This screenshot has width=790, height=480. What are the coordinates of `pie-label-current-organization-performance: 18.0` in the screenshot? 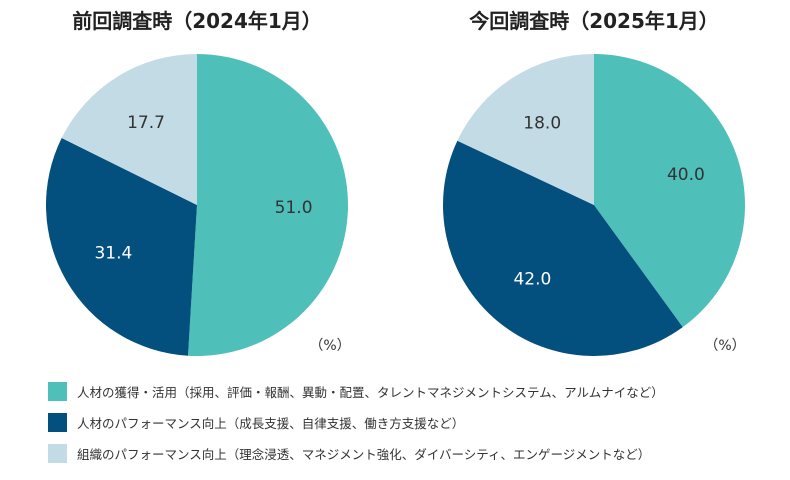 It's located at (542, 123).